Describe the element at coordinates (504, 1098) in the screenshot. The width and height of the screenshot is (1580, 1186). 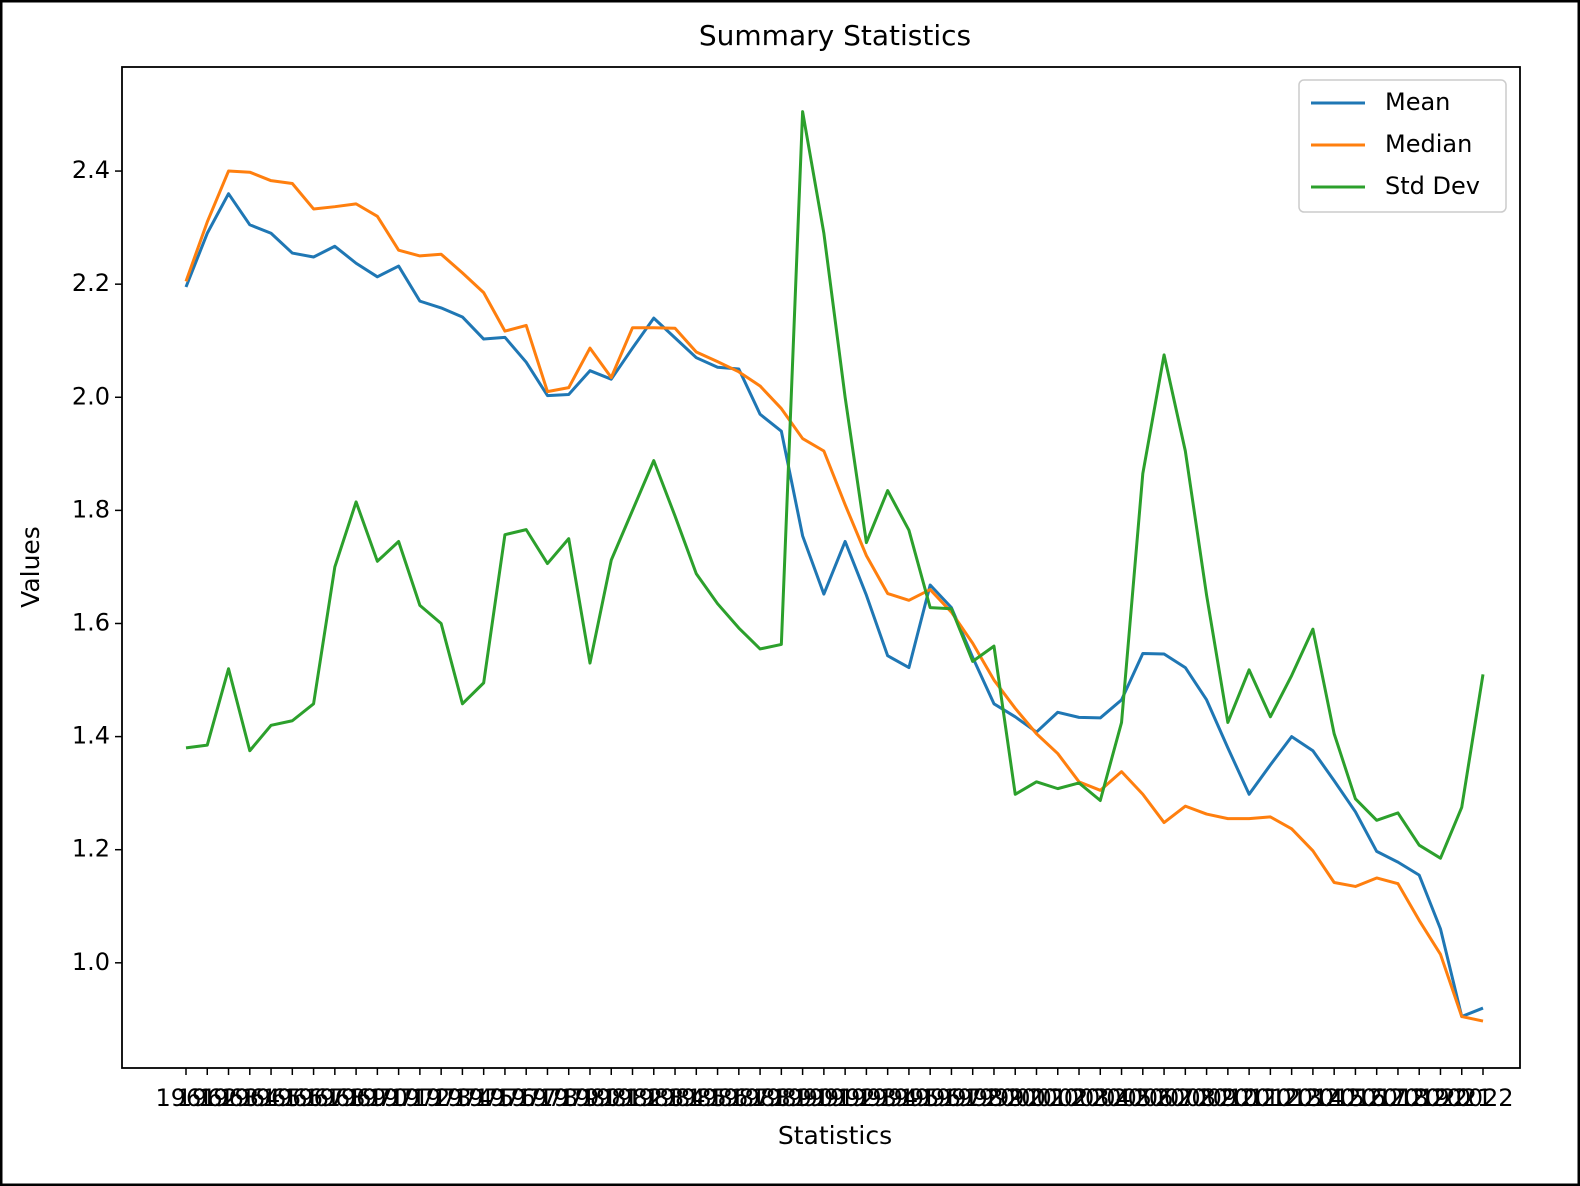
I see `x-tick-label: 1976` at that location.